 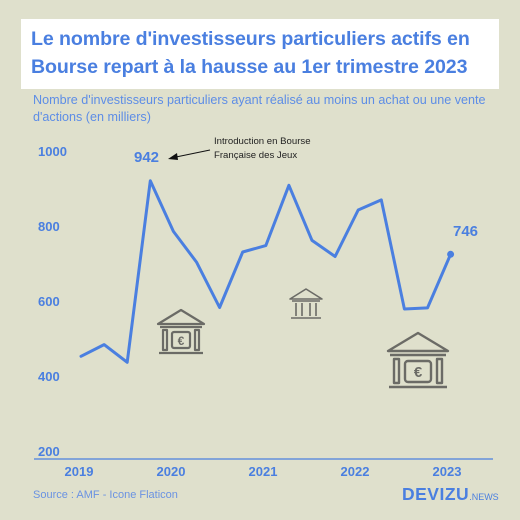 I want to click on y-tick-label: 800, so click(x=49, y=226).